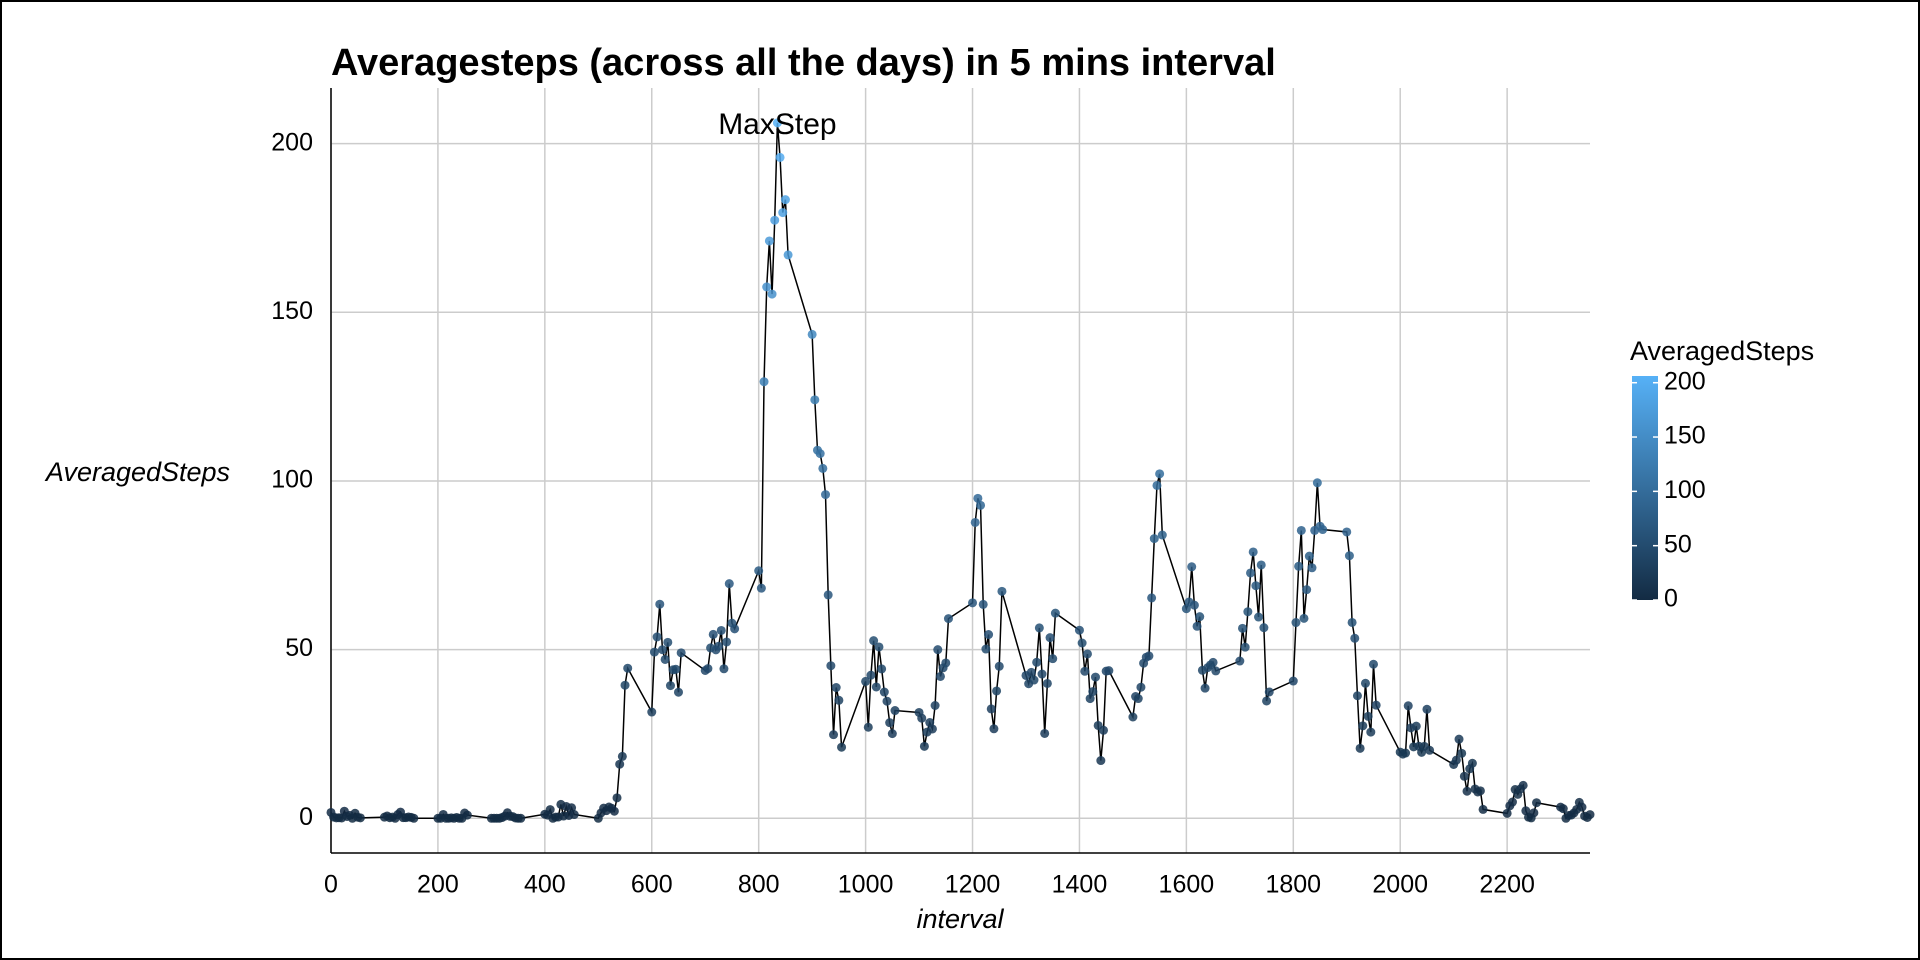  What do you see at coordinates (292, 480) in the screenshot?
I see `y-tick-label: 100` at bounding box center [292, 480].